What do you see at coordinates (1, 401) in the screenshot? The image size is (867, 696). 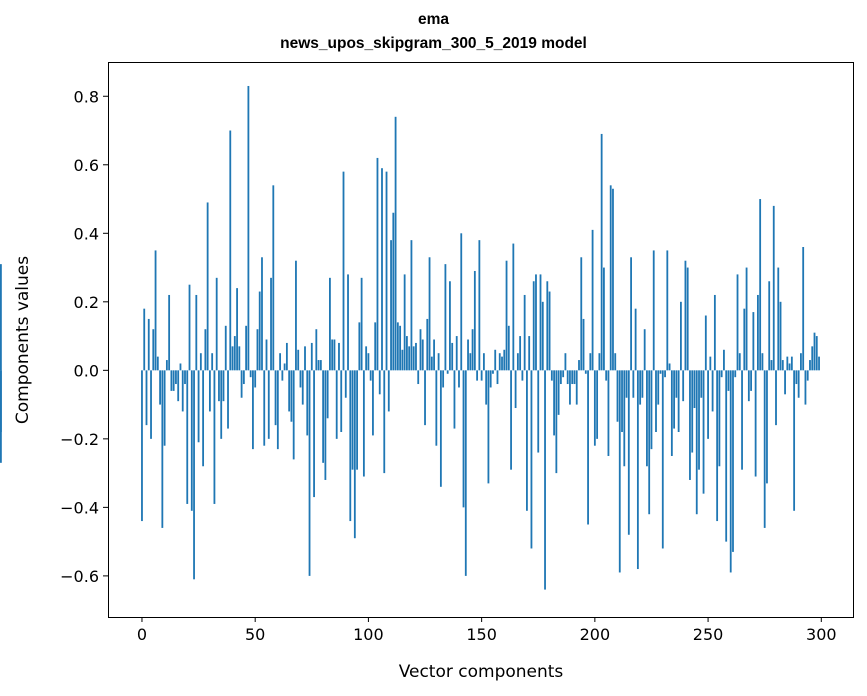 I see `bar-undefined` at bounding box center [1, 401].